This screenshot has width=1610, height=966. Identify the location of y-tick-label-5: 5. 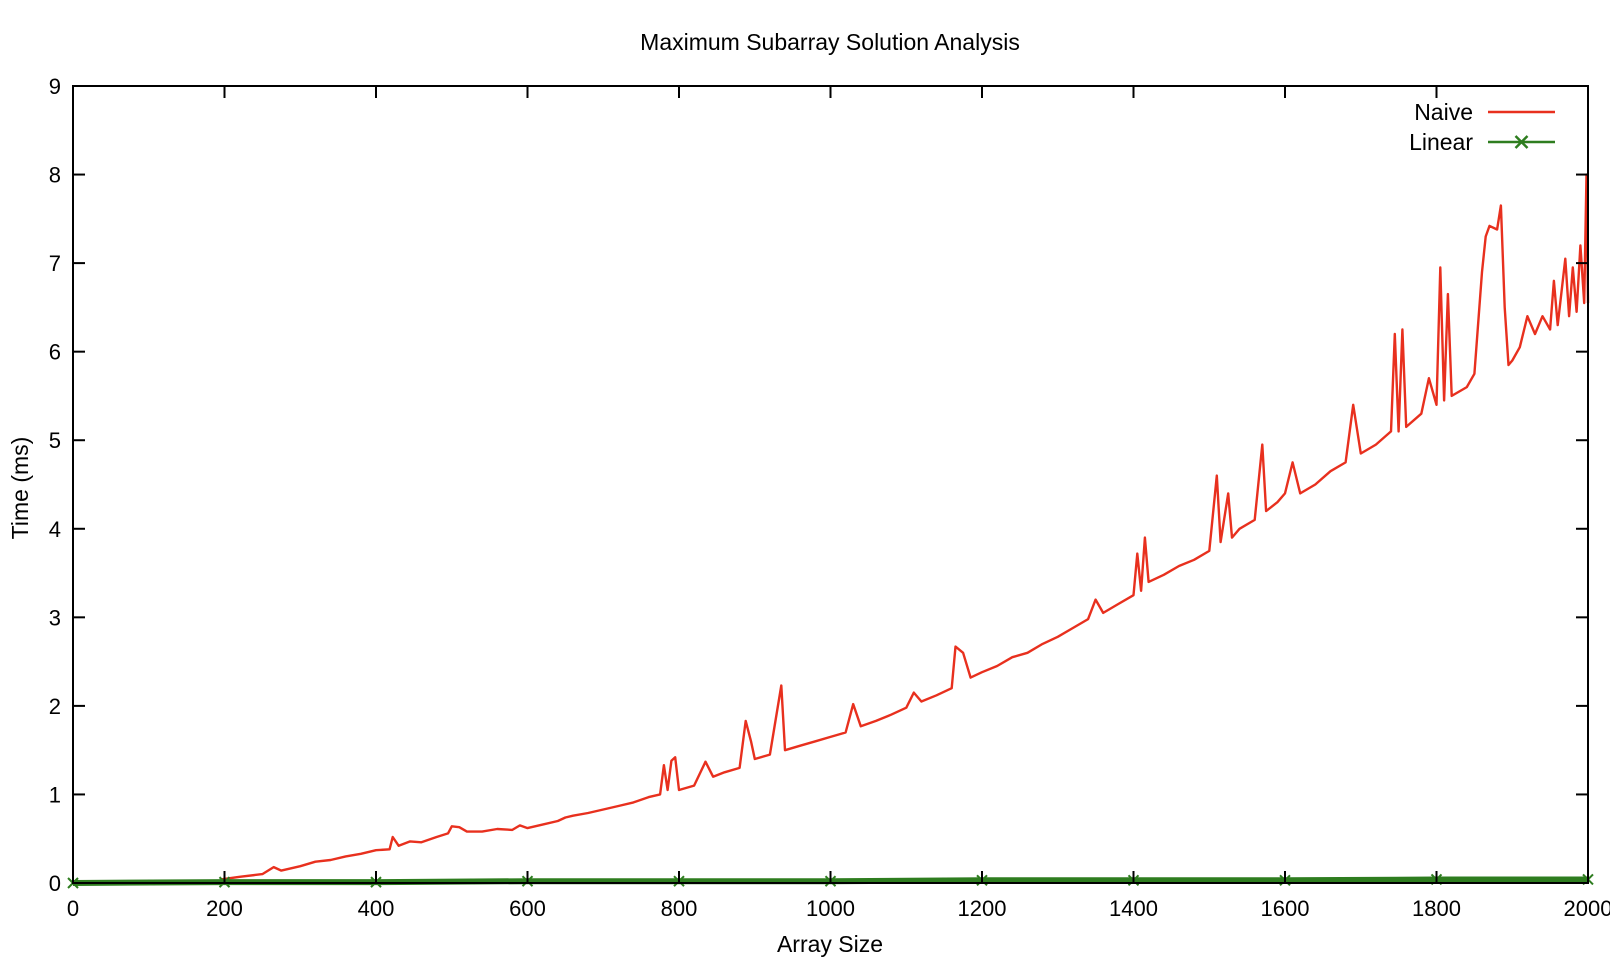
(55, 440).